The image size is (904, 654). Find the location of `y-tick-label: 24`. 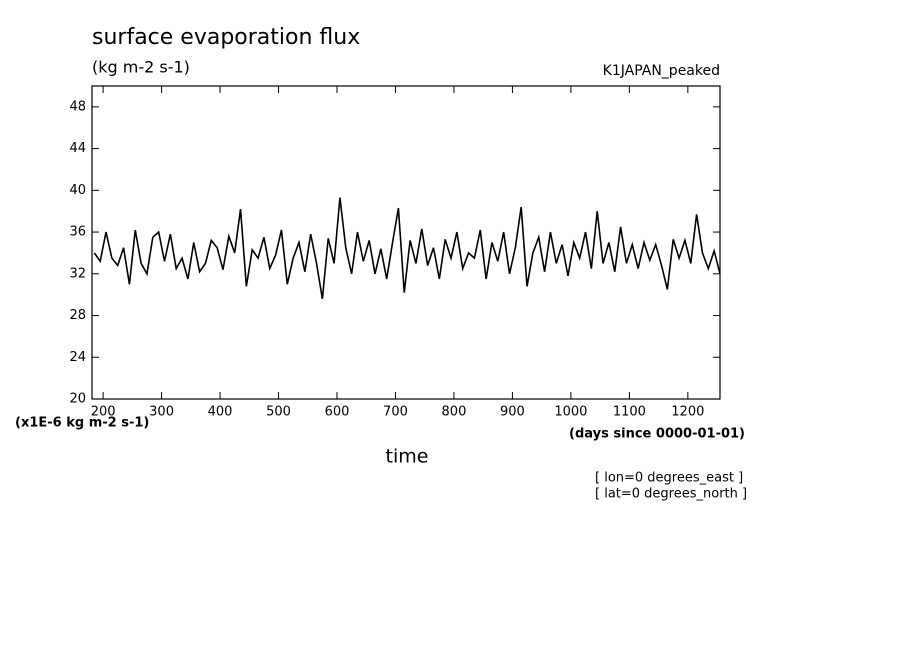

y-tick-label: 24 is located at coordinates (77, 357).